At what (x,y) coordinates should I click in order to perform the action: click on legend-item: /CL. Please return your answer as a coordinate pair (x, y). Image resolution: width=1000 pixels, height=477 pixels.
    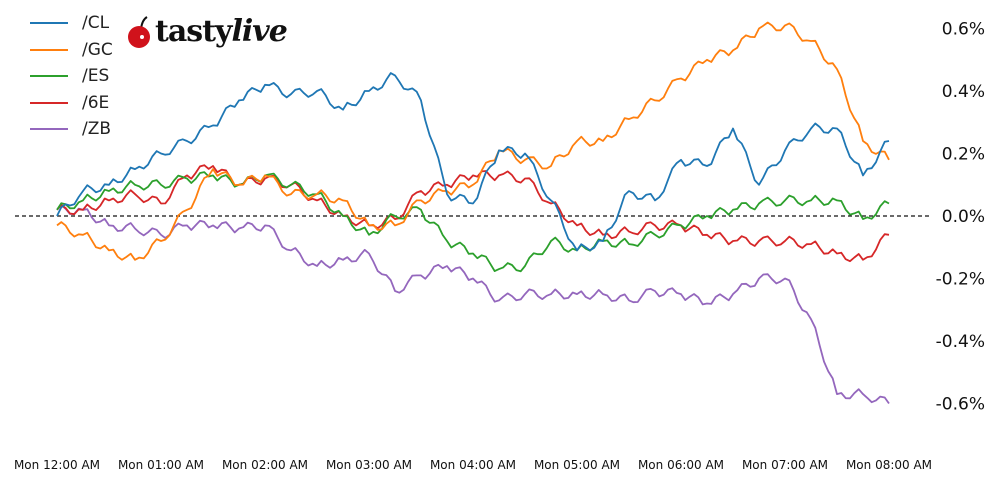
    Looking at the image, I should click on (71, 23).